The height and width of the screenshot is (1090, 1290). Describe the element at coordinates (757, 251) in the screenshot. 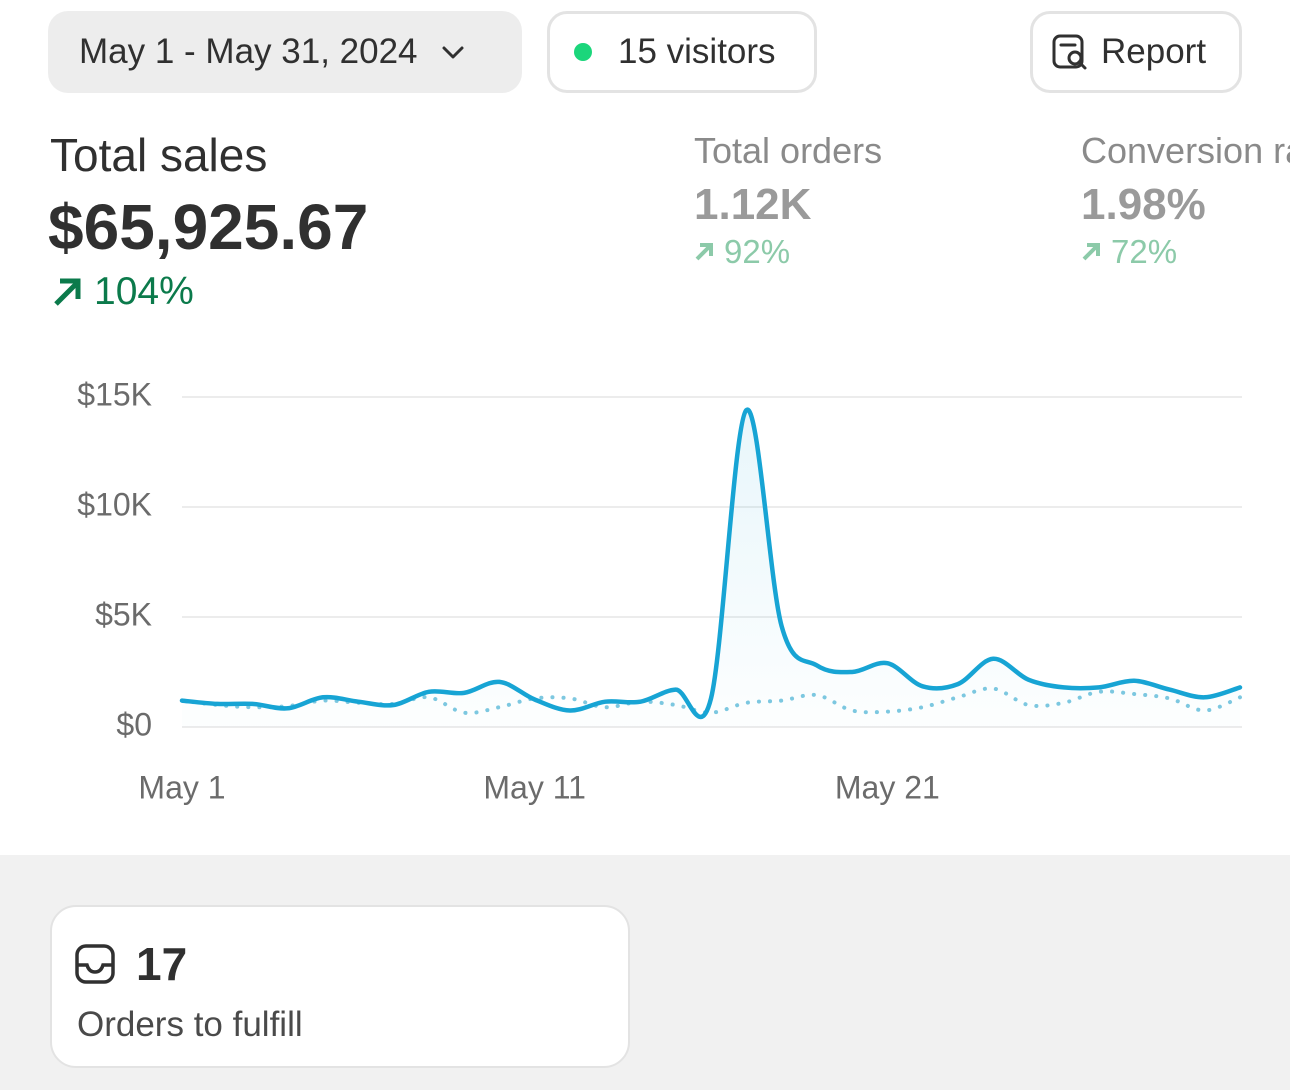

I see `change-value: 92%` at that location.